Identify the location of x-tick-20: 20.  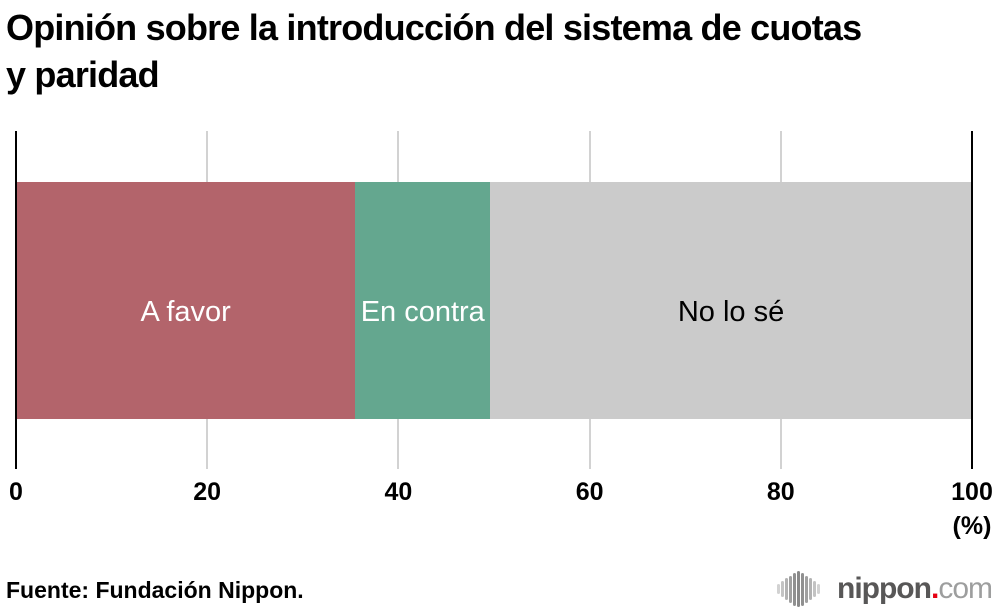
(207, 492).